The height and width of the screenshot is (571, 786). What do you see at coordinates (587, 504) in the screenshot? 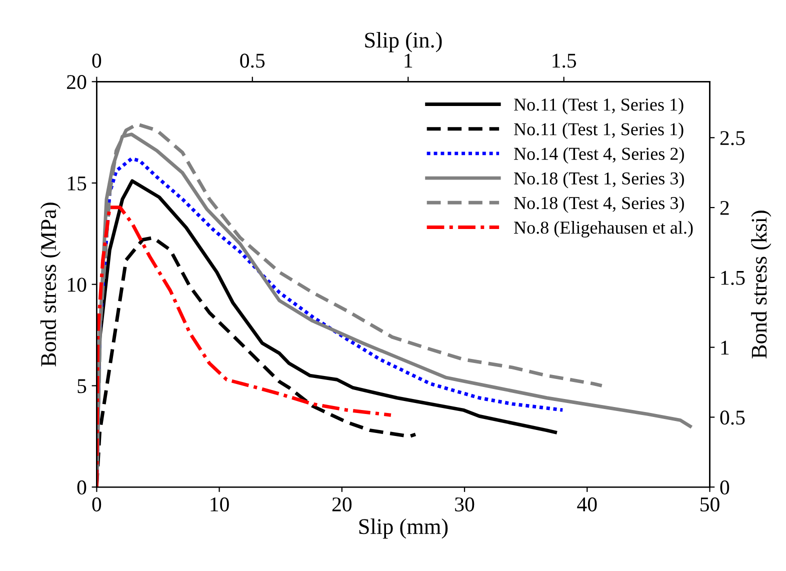
I see `x-tick-label: 40` at bounding box center [587, 504].